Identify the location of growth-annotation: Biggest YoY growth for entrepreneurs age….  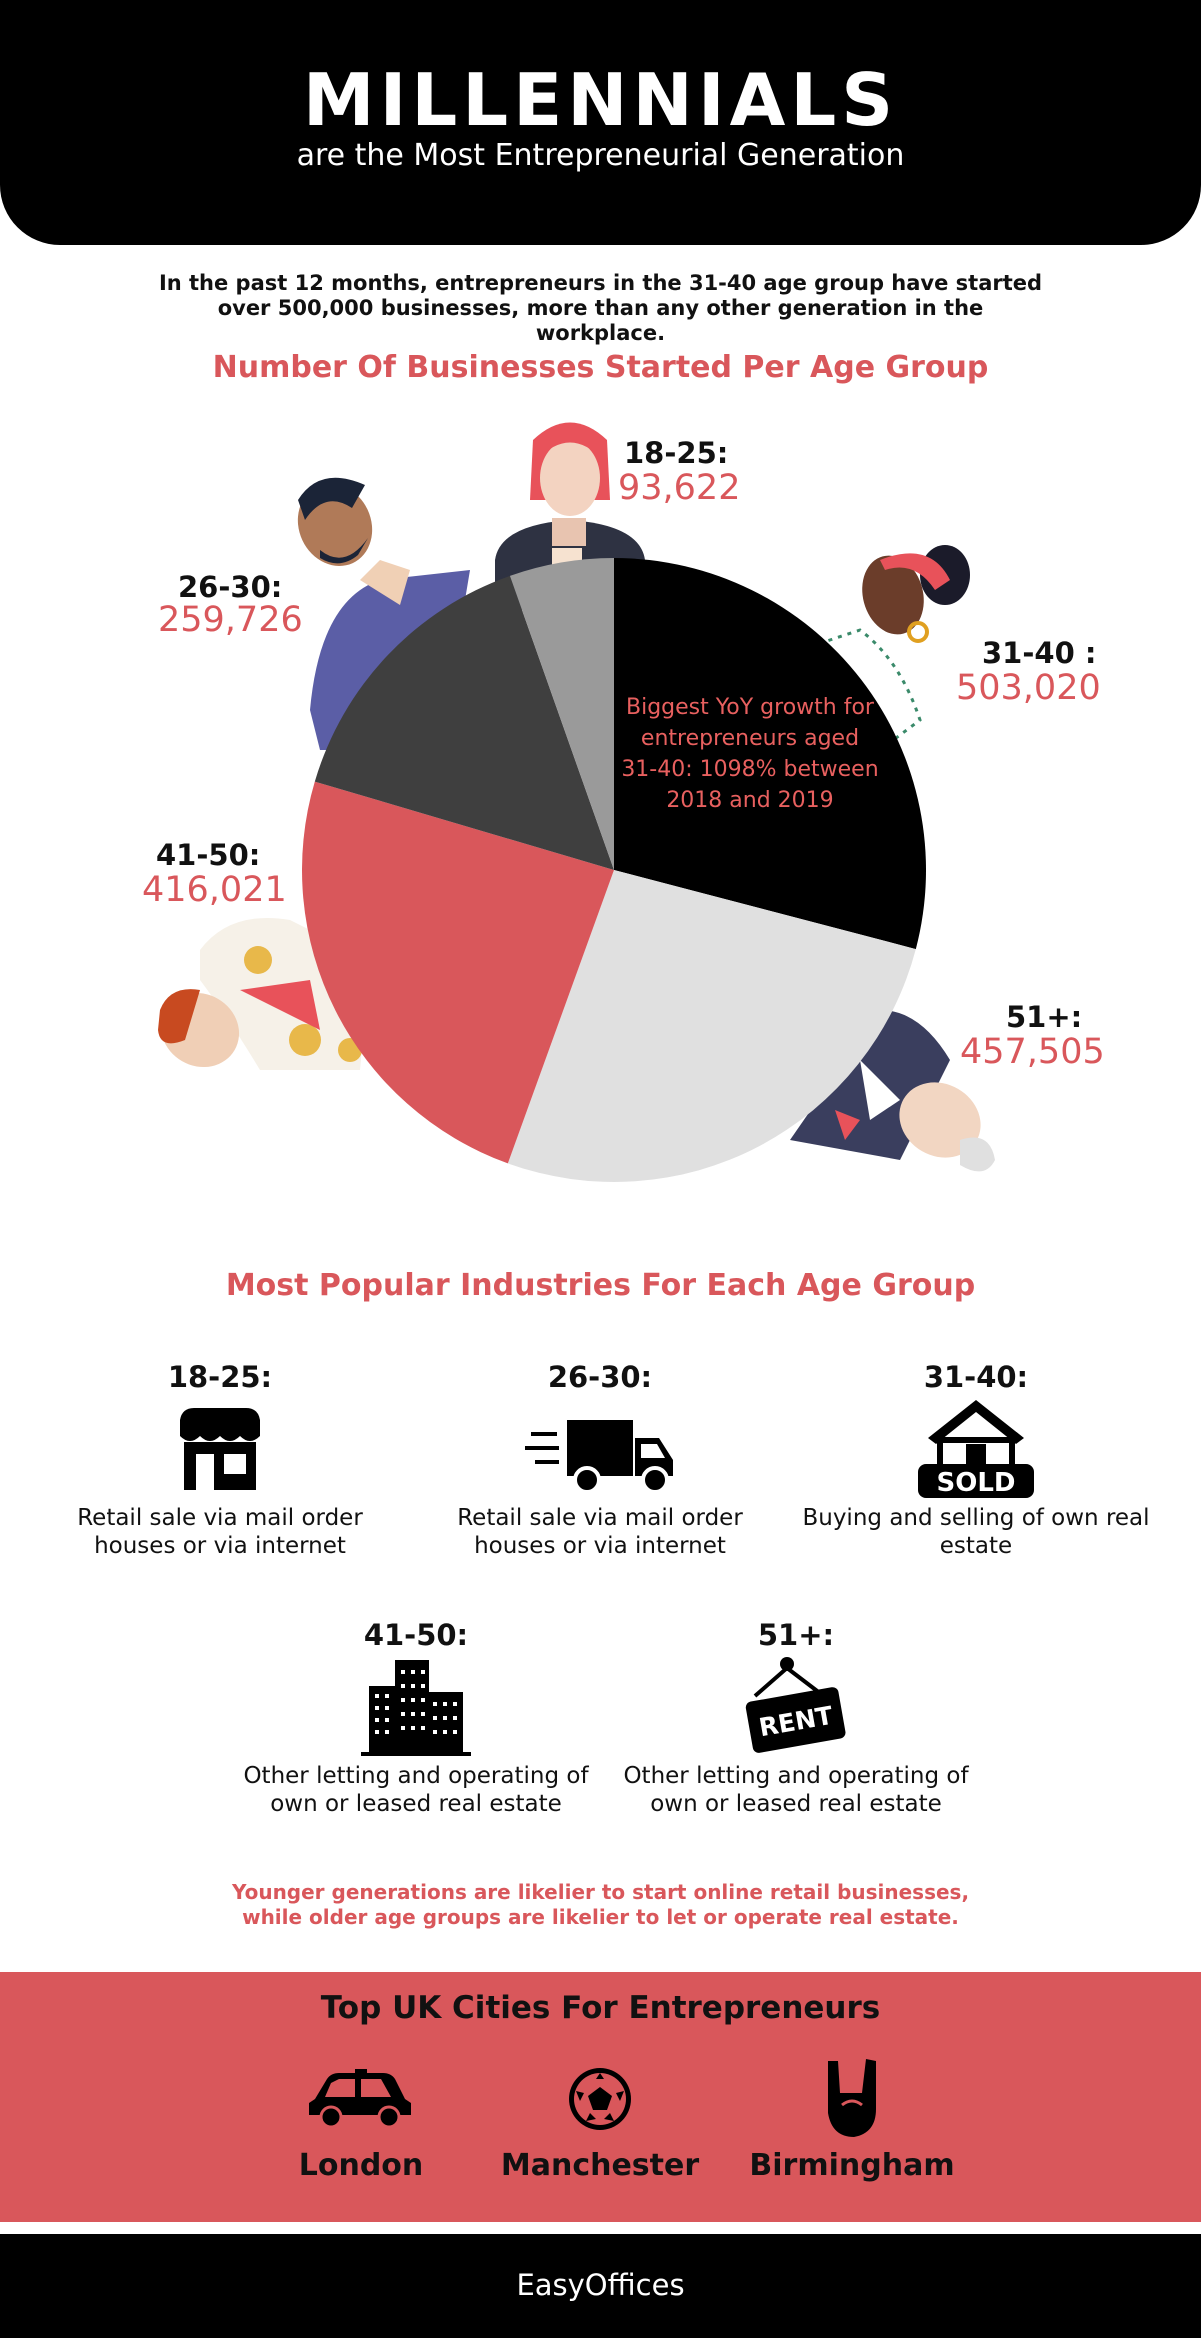
(750, 754).